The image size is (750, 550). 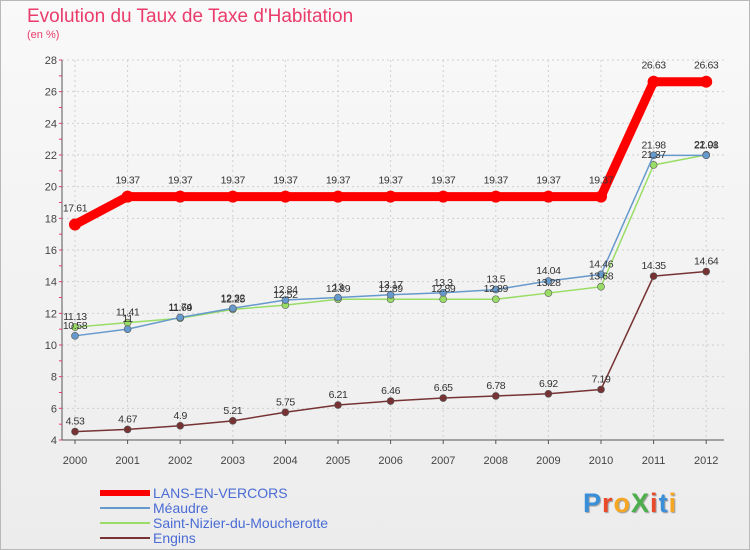 I want to click on legend-label: LANS-EN-VERCORS, so click(x=220, y=493).